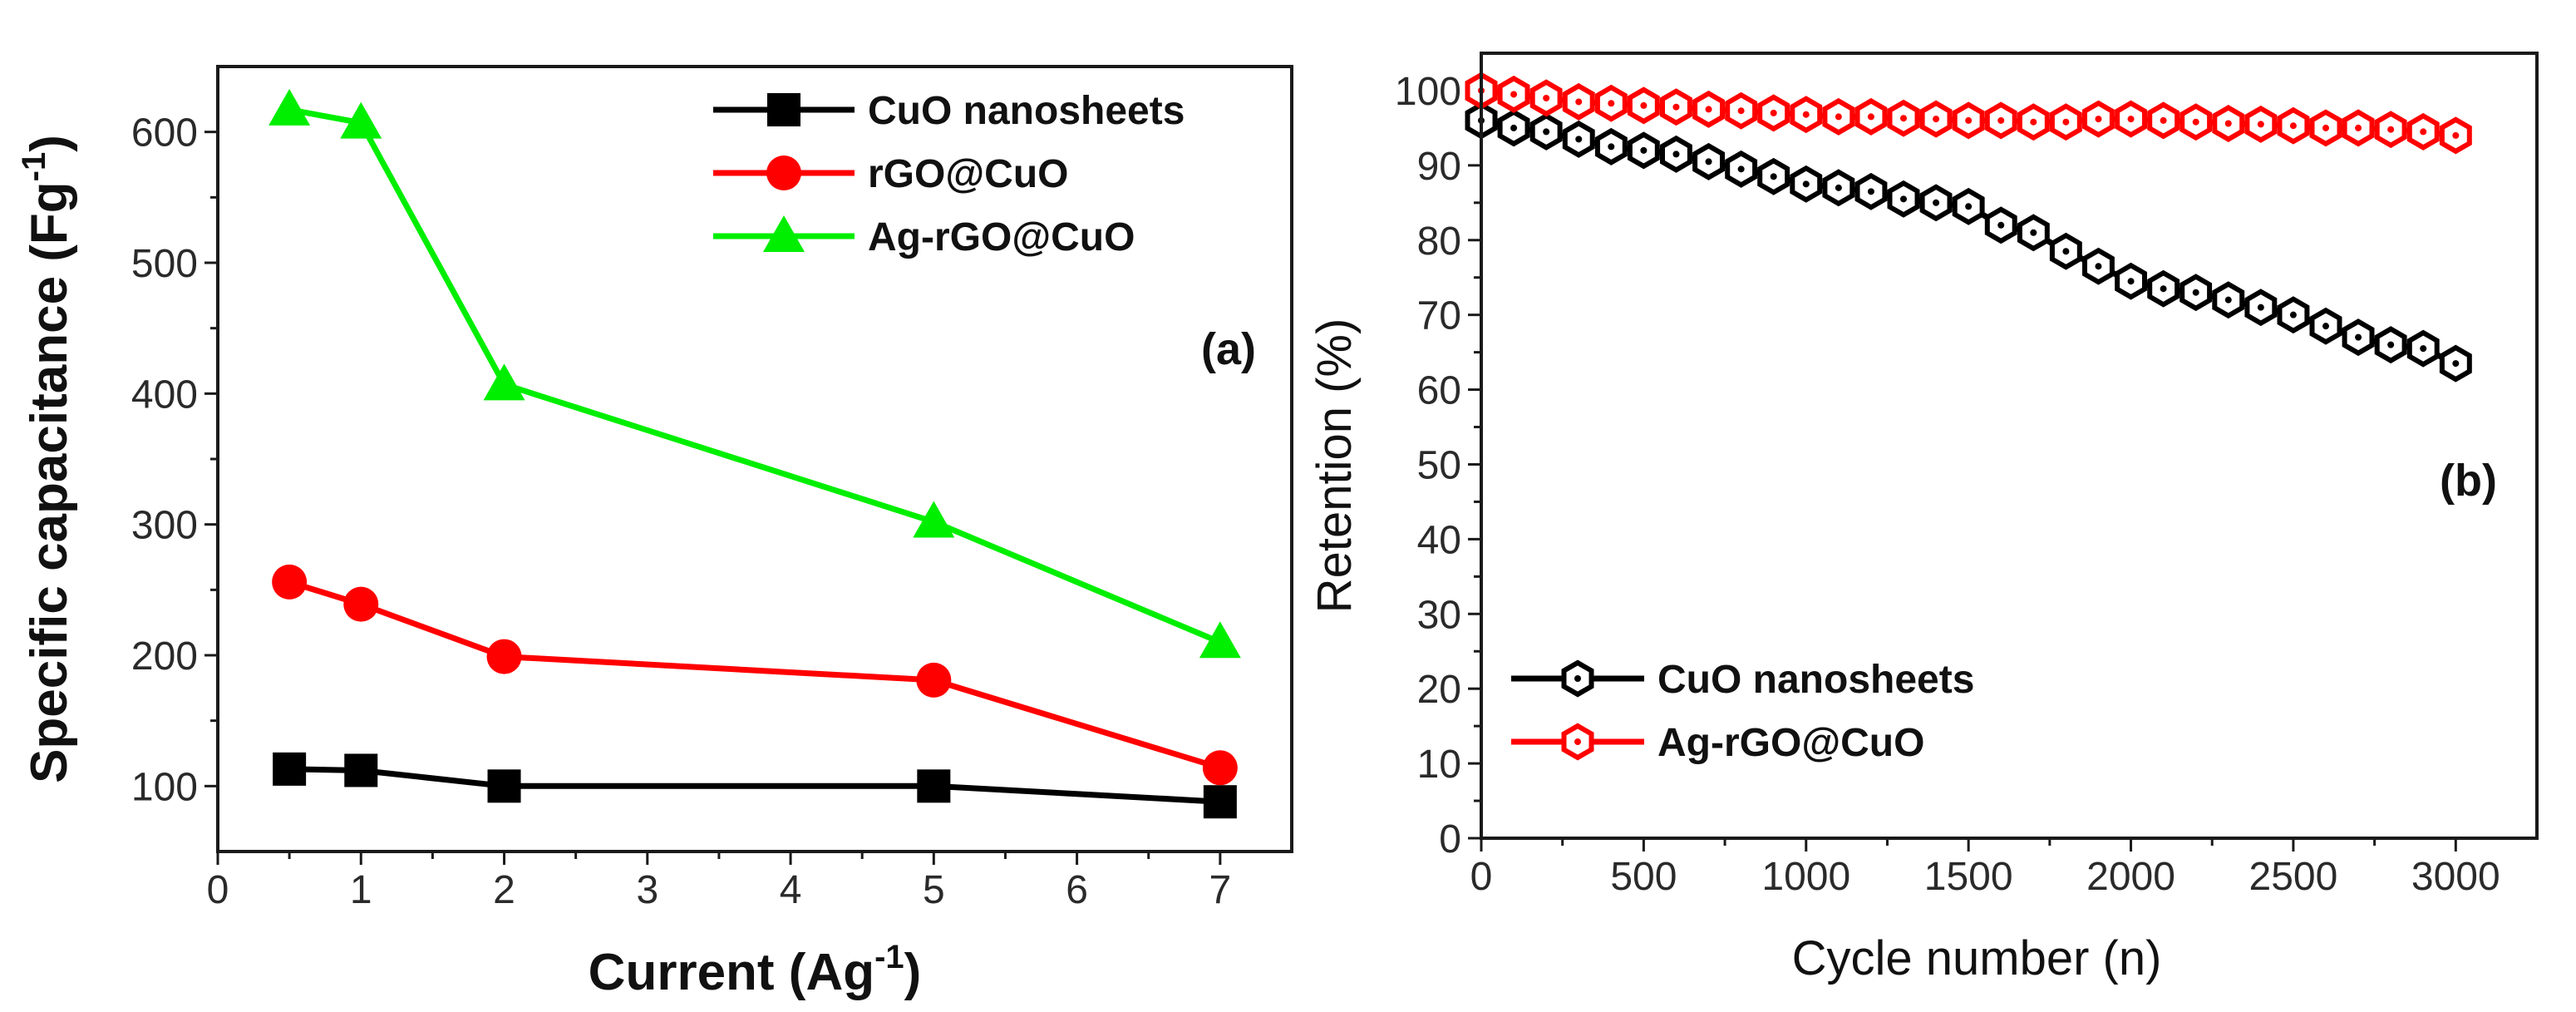 The width and height of the screenshot is (2576, 1012). Describe the element at coordinates (1439, 690) in the screenshot. I see `y-tick-label: 20` at that location.